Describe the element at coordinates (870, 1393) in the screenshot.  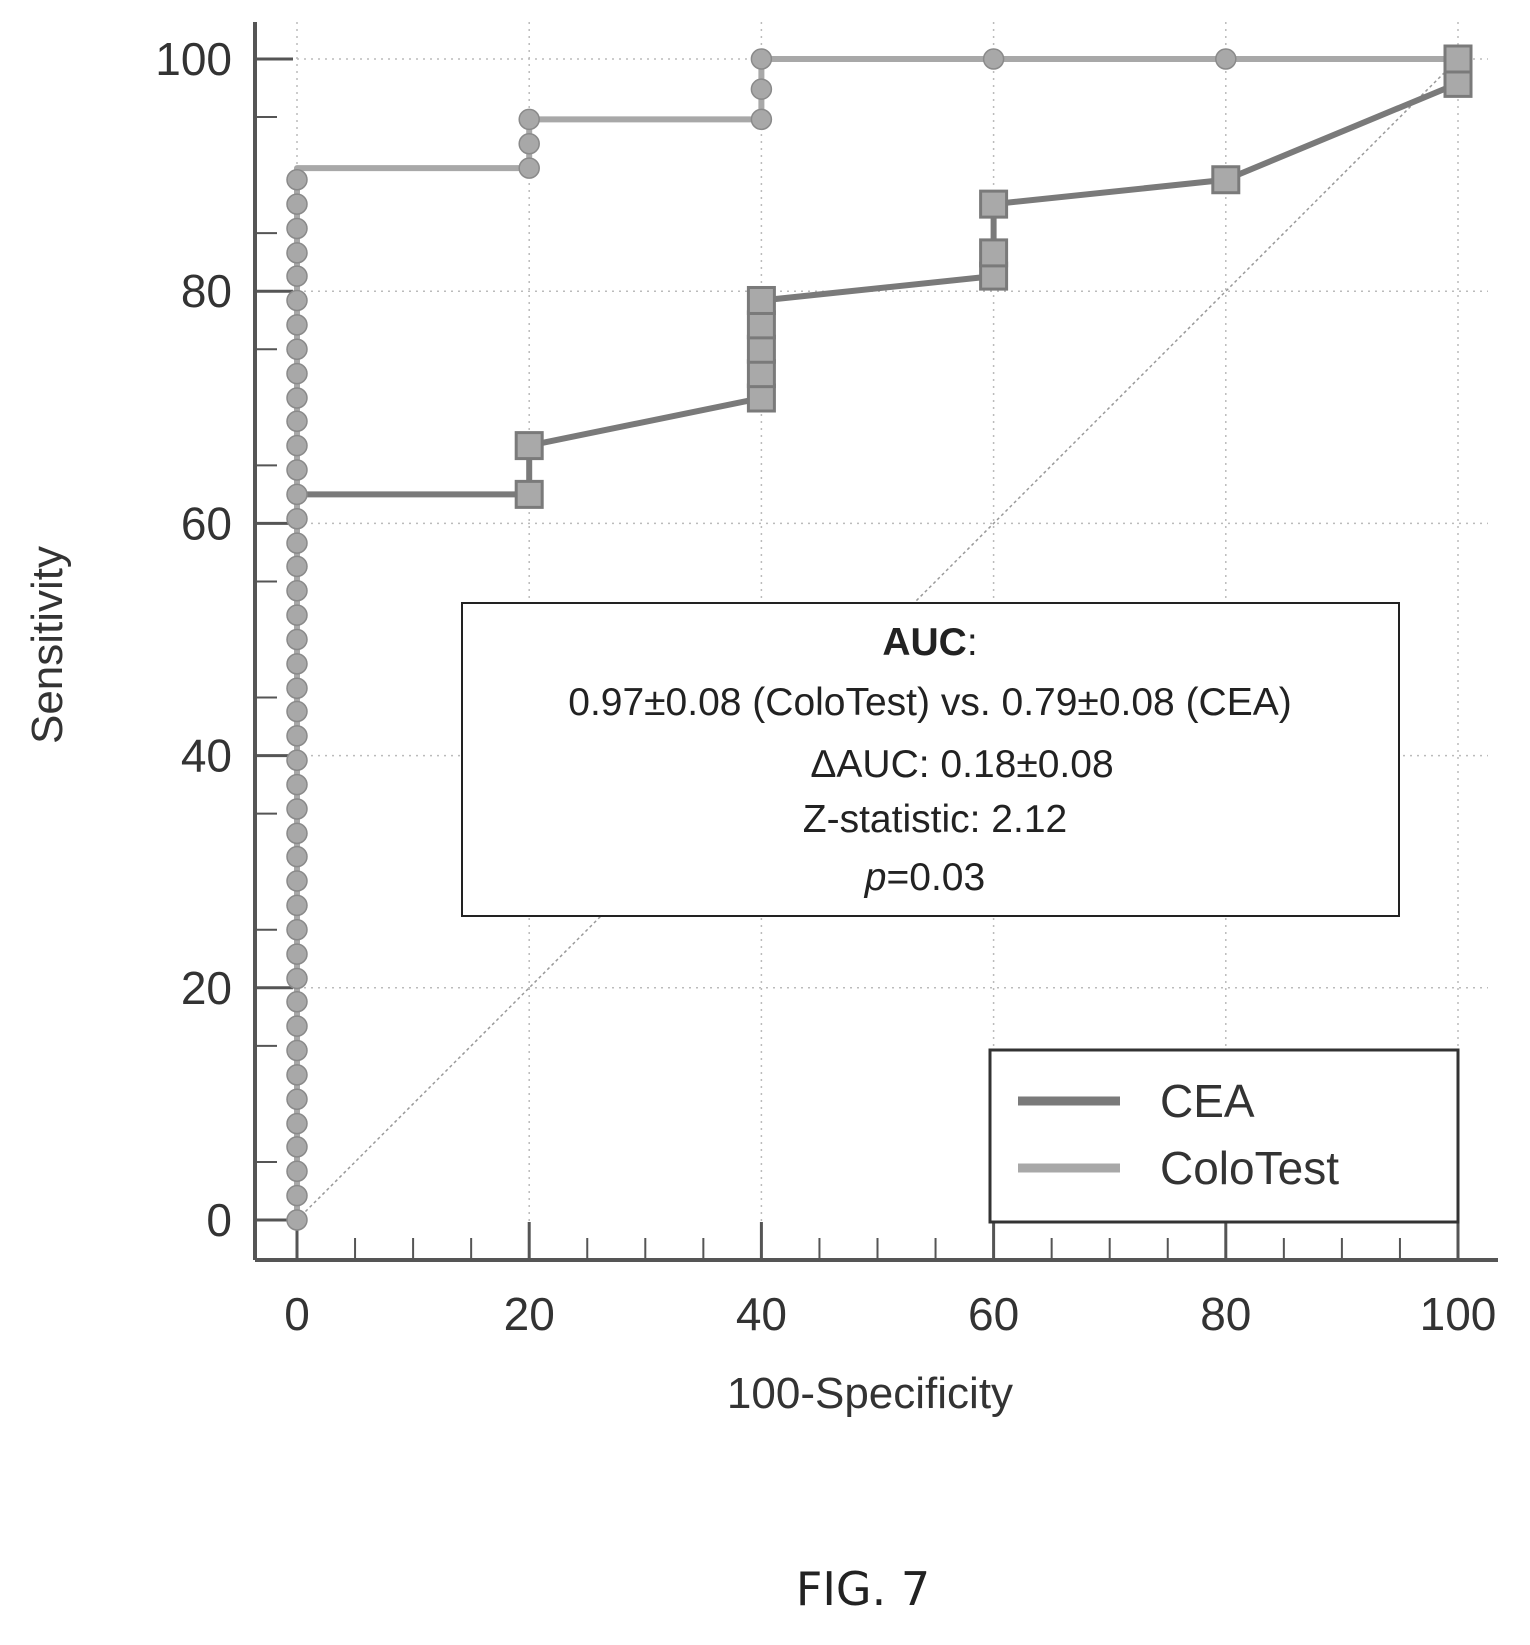
I see `x-axis-title: 100-Specificity` at that location.